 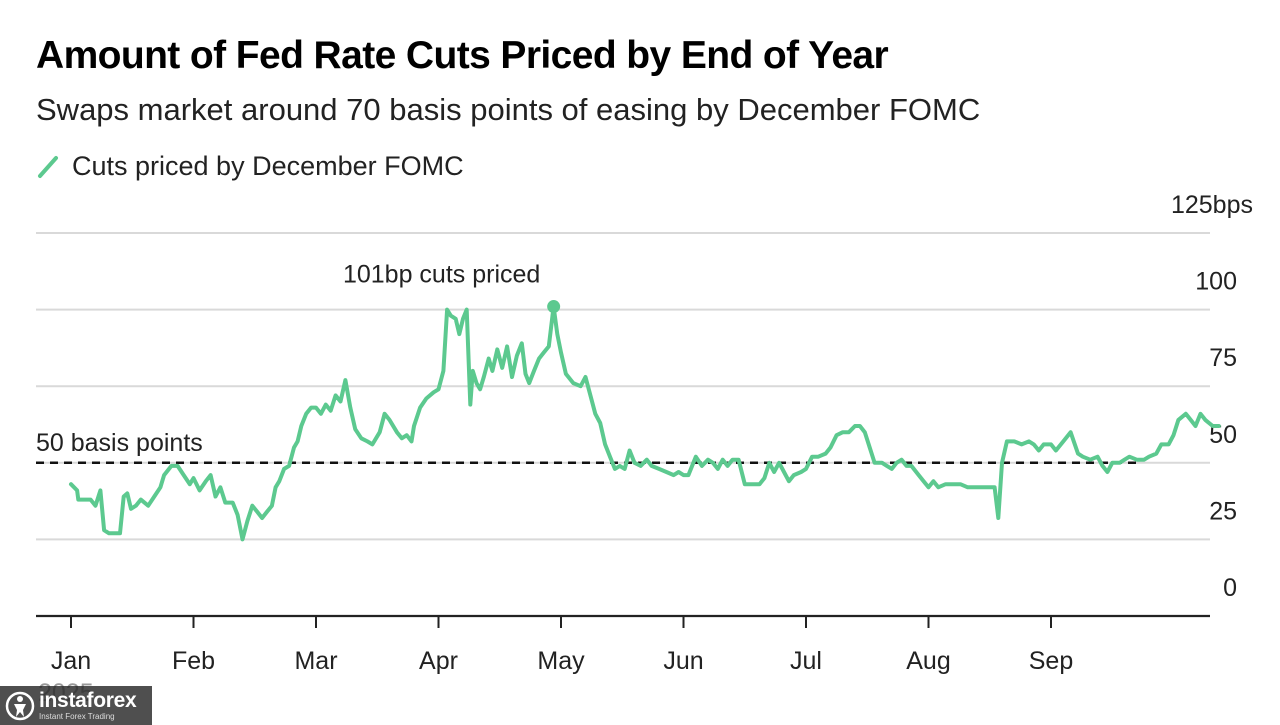 I want to click on y-tick-label: 125bps, so click(x=1212, y=205).